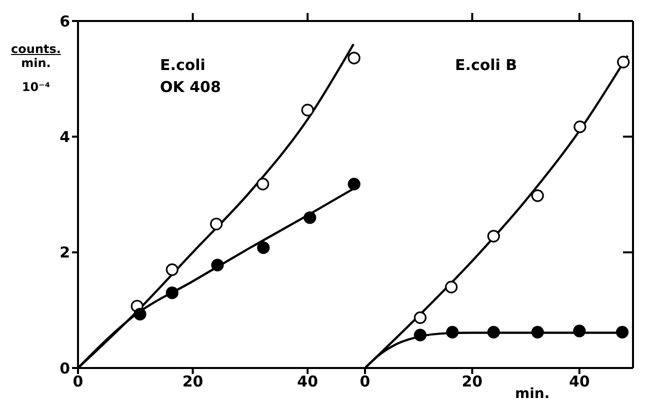 This screenshot has height=408, width=652. Describe the element at coordinates (65, 137) in the screenshot. I see `y-tick-label: 4` at that location.